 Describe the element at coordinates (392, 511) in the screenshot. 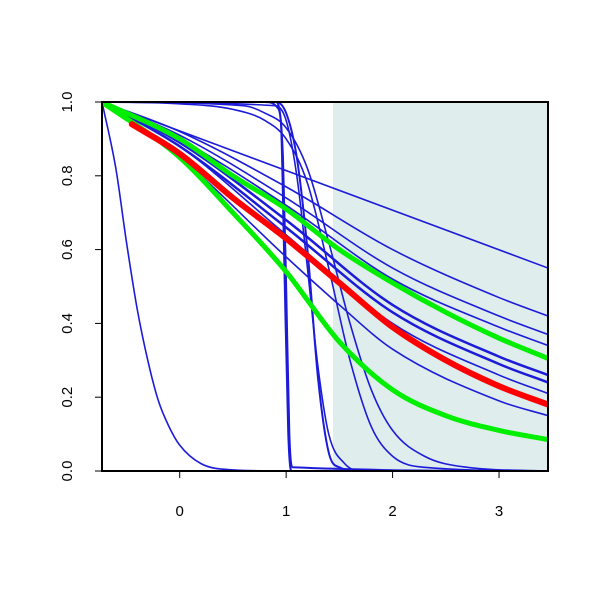

I see `x-tick-label: 2` at that location.